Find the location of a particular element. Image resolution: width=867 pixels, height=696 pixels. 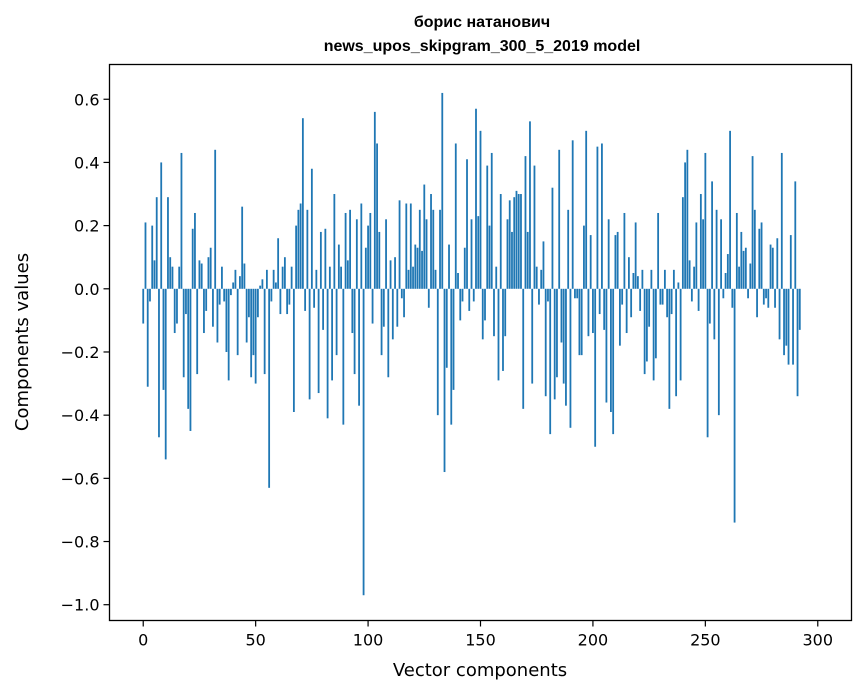

chart-title: борис натанович is located at coordinates (482, 22).